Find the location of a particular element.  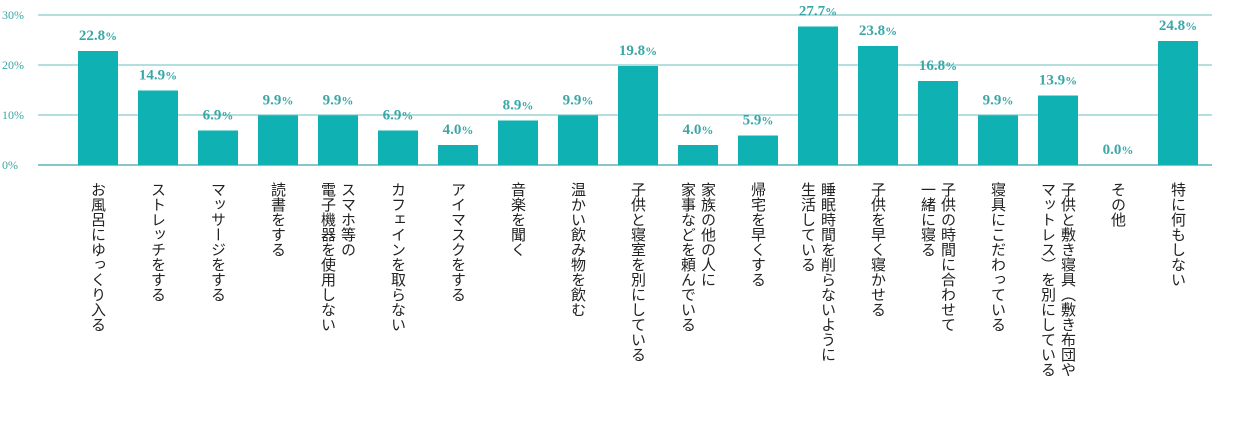

category-label: 読書をする is located at coordinates (278, 219).